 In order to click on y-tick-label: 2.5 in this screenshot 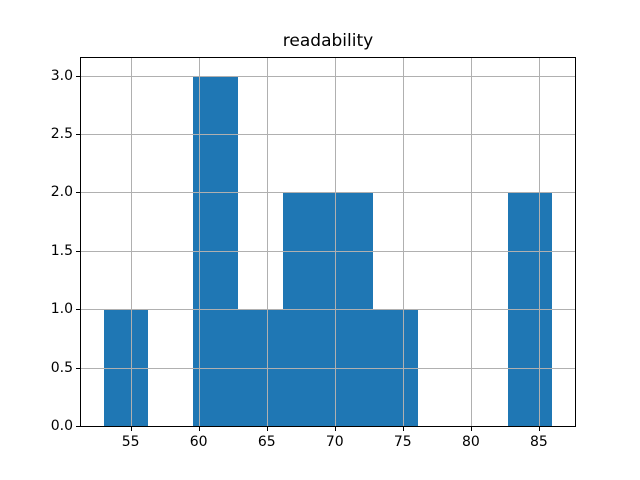, I will do `click(61, 133)`.